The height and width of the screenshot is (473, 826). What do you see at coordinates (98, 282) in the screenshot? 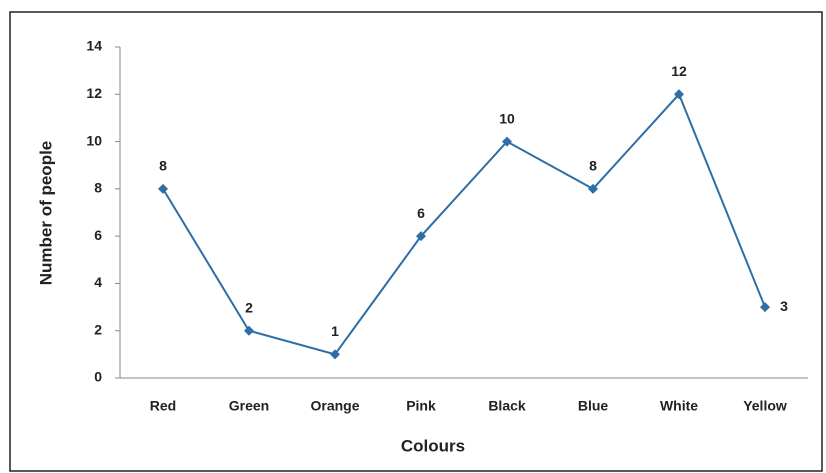
I see `y-tick-label: 4` at bounding box center [98, 282].